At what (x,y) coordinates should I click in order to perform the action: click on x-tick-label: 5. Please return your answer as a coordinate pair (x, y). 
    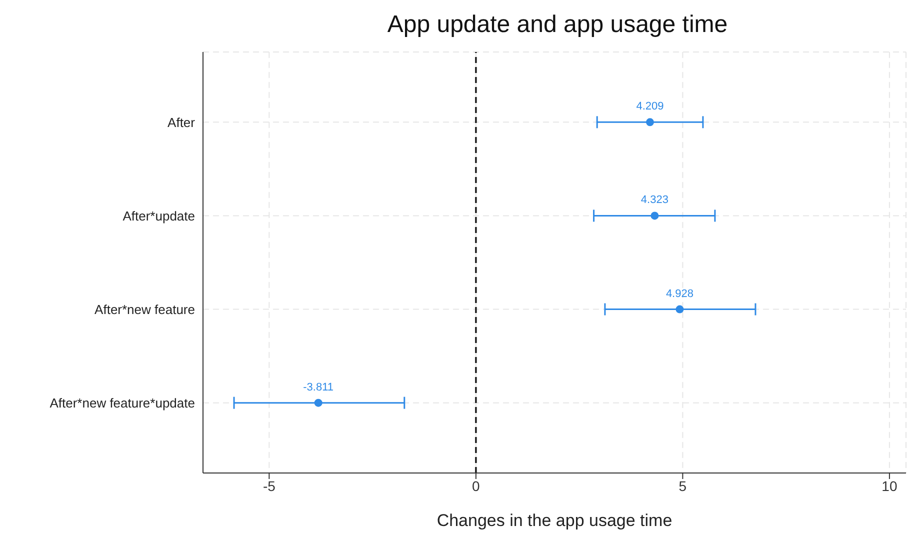
    Looking at the image, I should click on (682, 486).